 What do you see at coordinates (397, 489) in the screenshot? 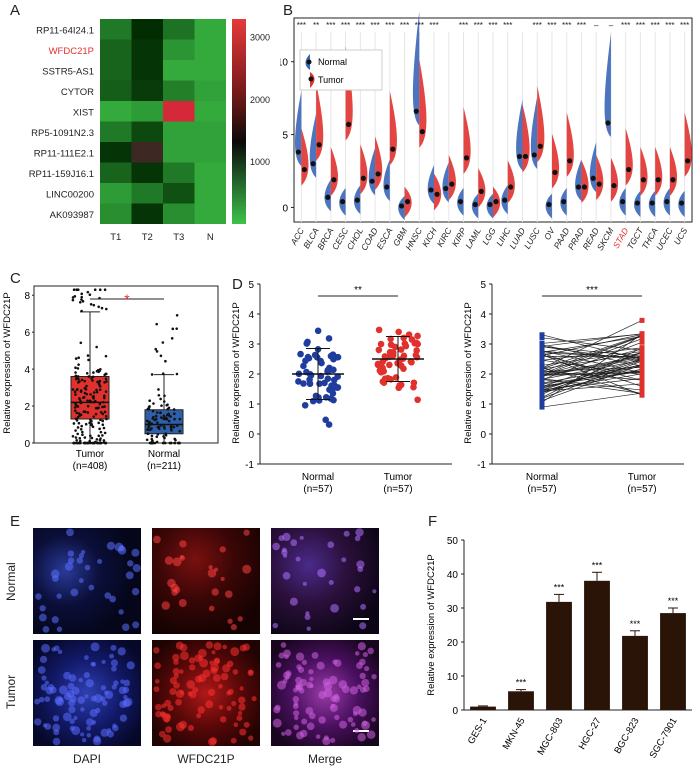
I see `dot-group-n: (n=57)` at bounding box center [397, 489].